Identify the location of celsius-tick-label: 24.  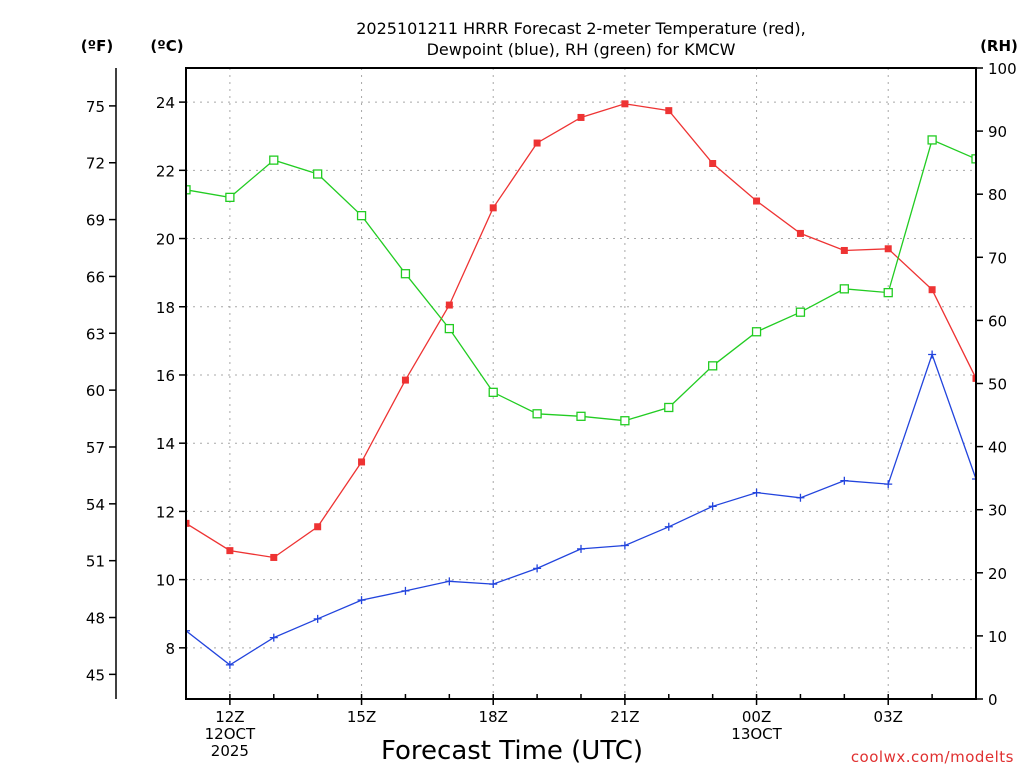
(165, 103).